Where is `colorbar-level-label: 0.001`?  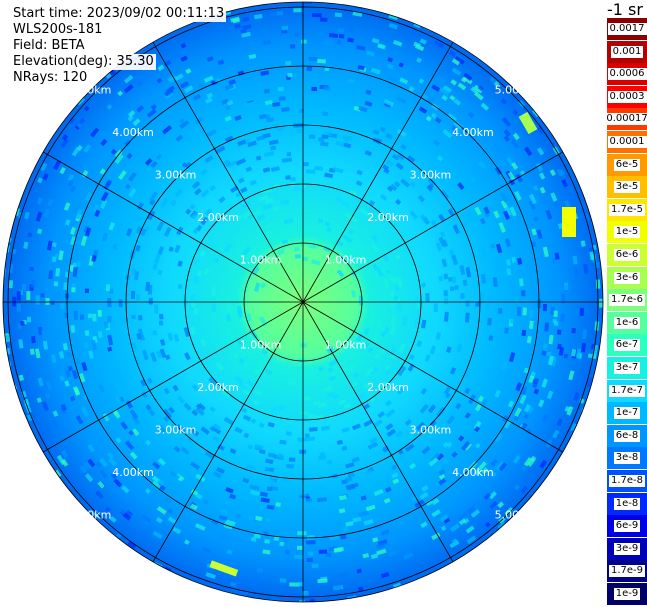 colorbar-level-label: 0.001 is located at coordinates (627, 51).